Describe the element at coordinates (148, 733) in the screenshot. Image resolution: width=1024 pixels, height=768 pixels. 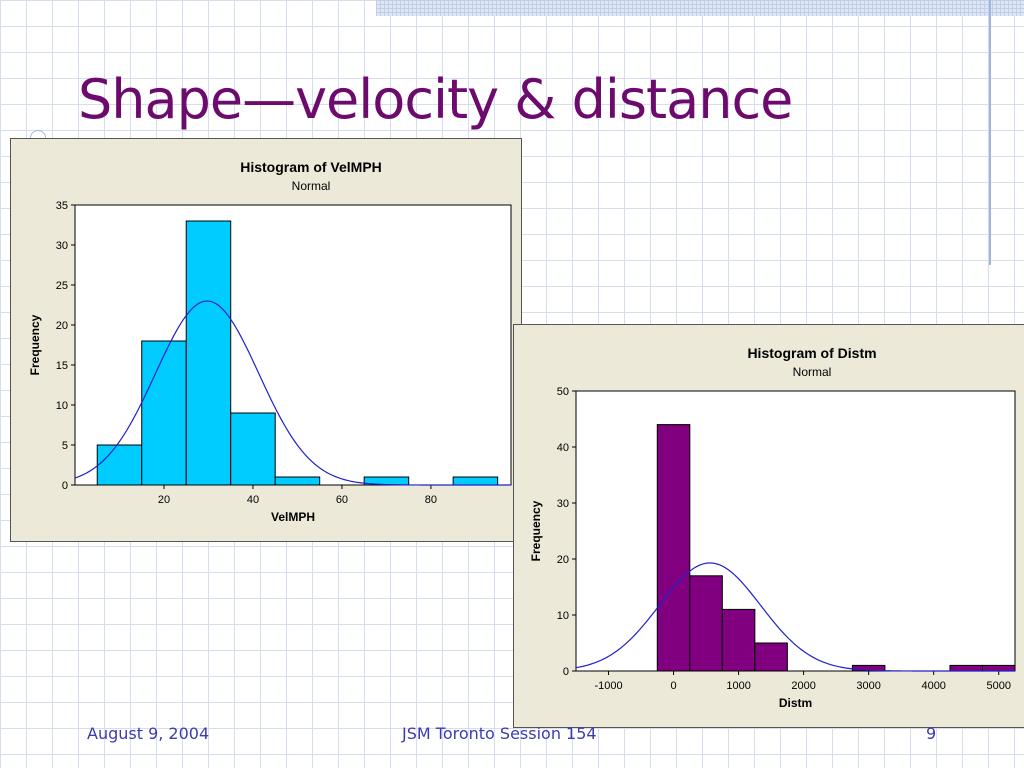
I see `footer-date: August 9, 2004` at that location.